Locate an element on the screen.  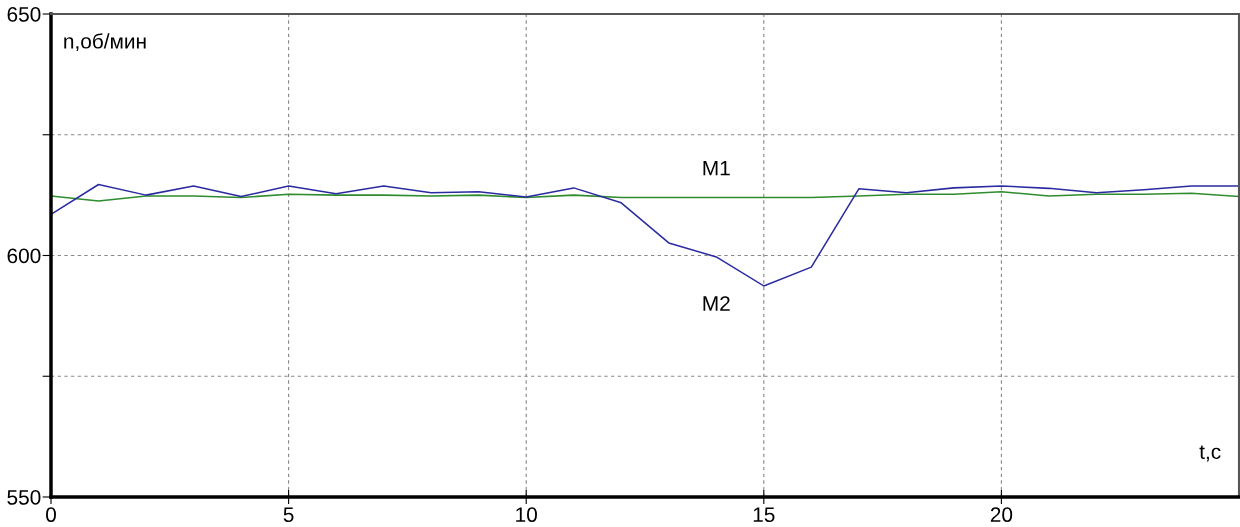
y-tick-label: 650 is located at coordinates (24, 14).